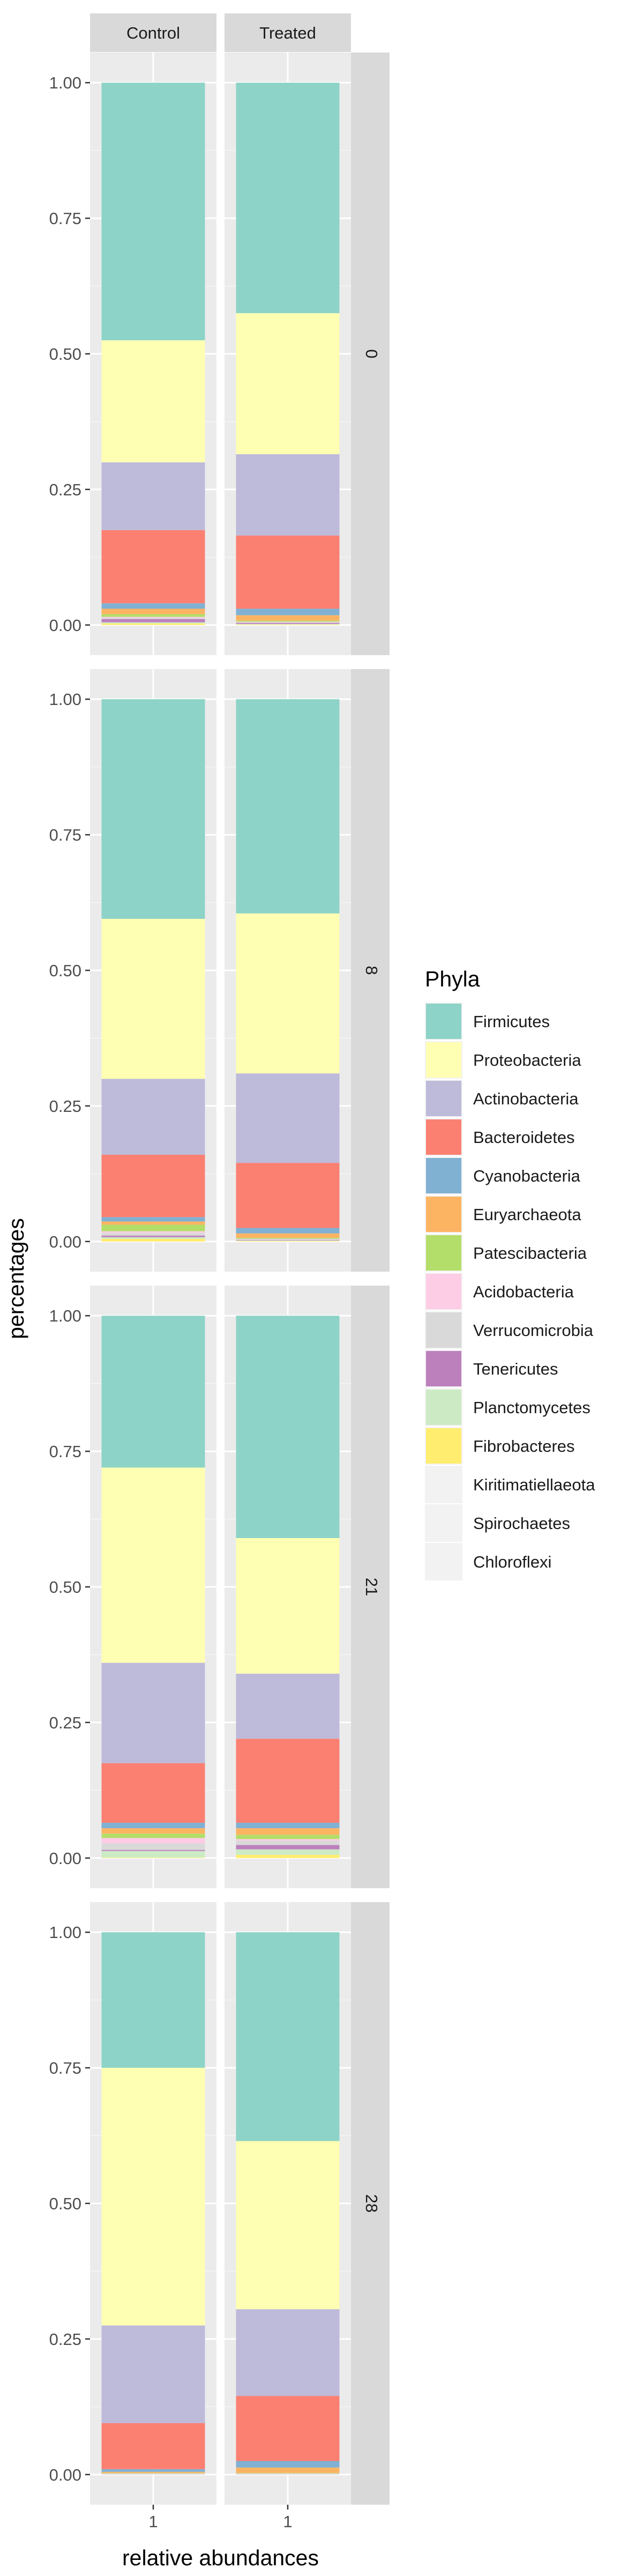 Image resolution: width=643 pixels, height=2576 pixels. Describe the element at coordinates (524, 1446) in the screenshot. I see `legend-label: Fibrobacteres` at that location.